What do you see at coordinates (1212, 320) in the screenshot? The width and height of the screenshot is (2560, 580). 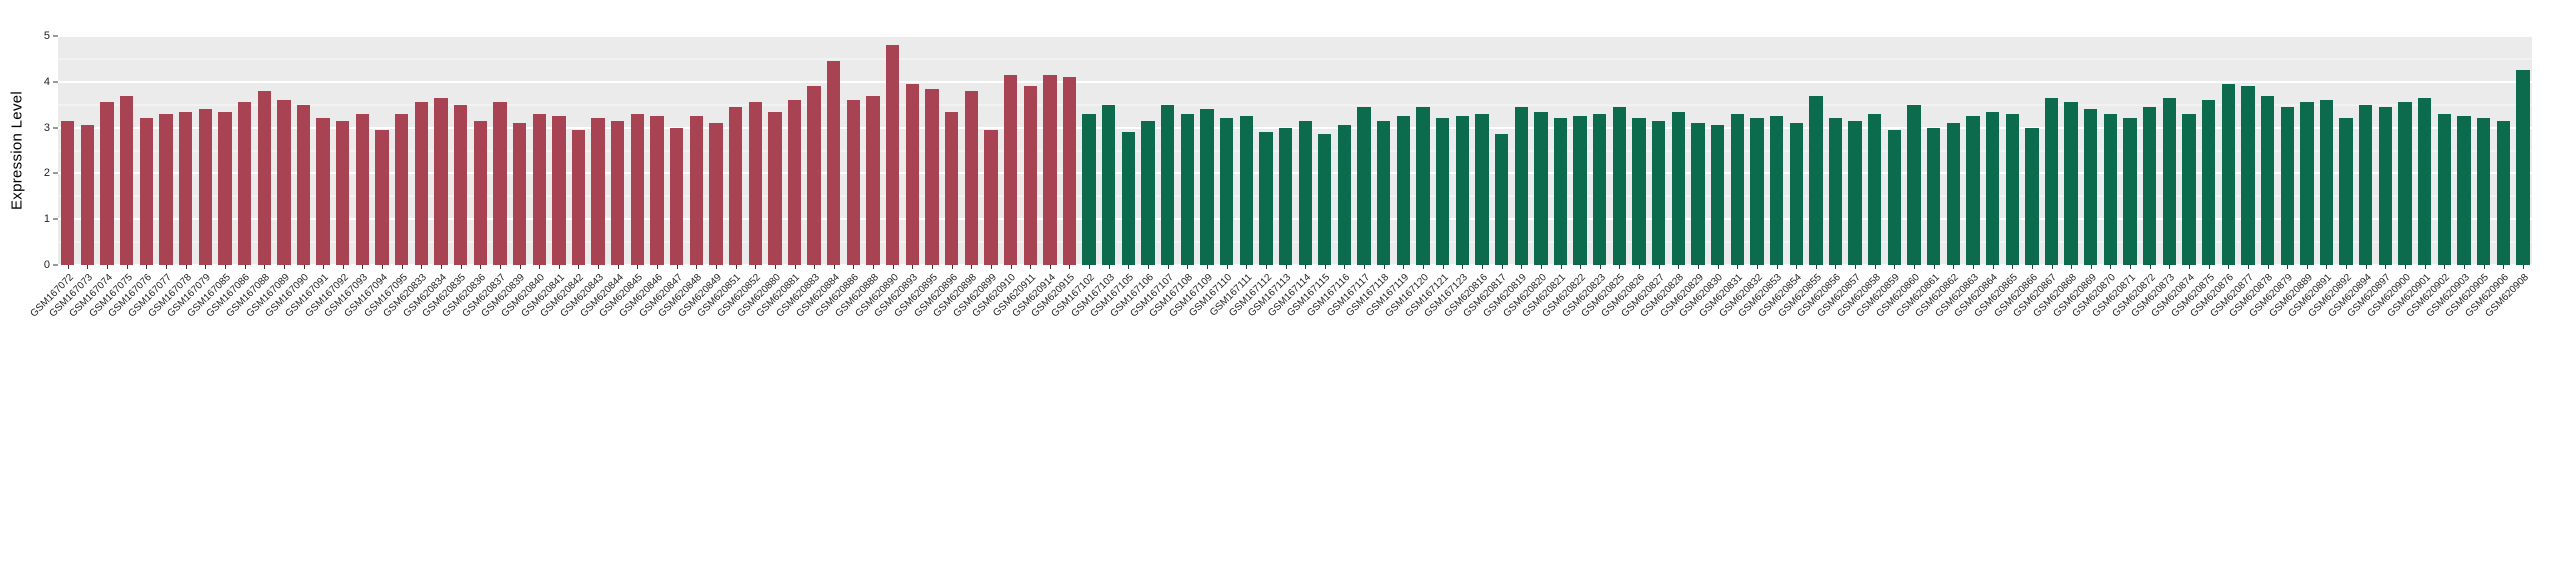 I see `x-tick-cell: GSM167110` at bounding box center [1212, 320].